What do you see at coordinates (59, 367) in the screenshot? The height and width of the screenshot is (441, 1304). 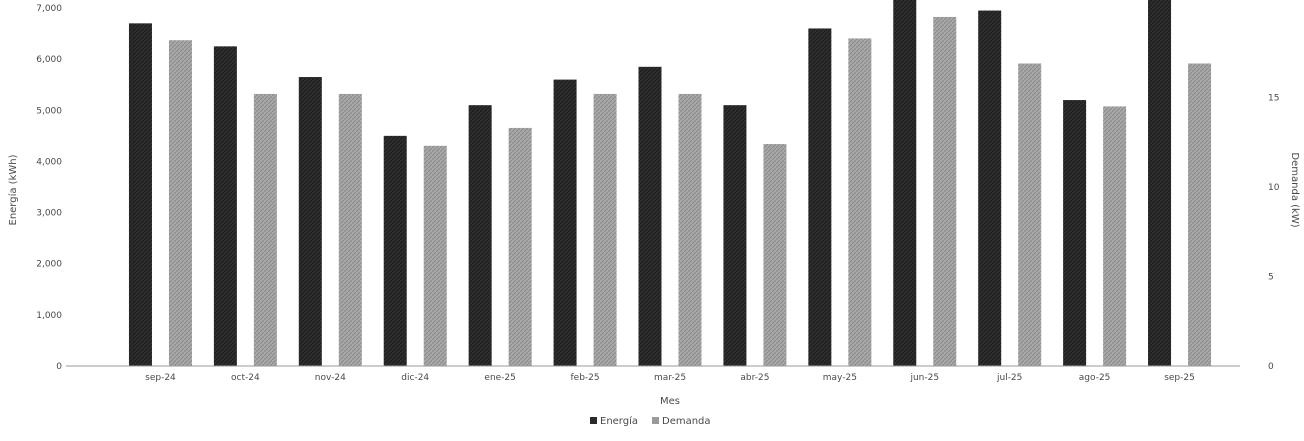 I see `y-tick-label: 0` at bounding box center [59, 367].